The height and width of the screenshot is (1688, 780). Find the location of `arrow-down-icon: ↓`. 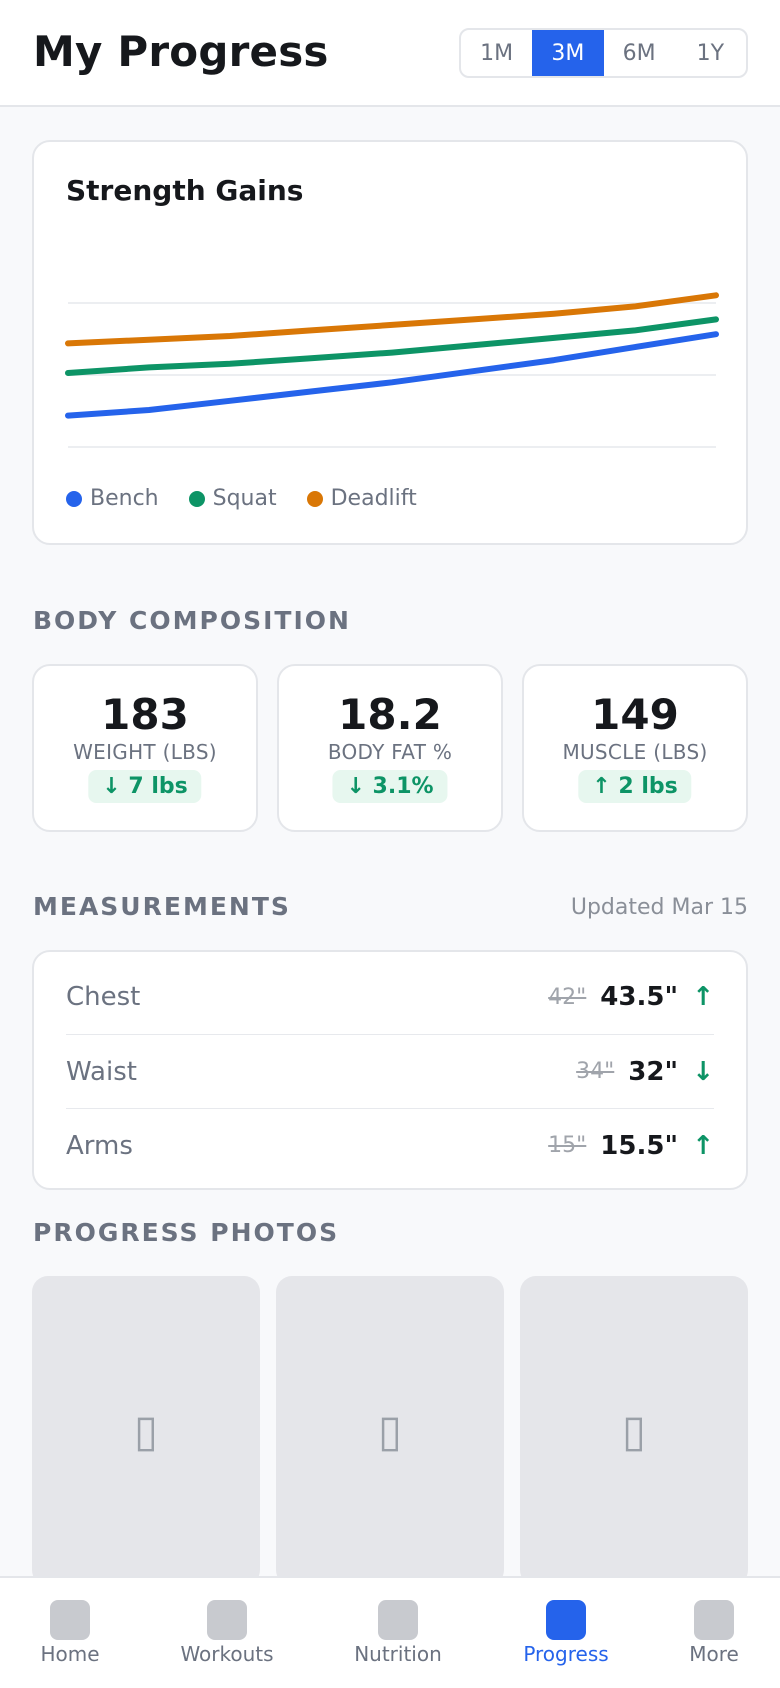

arrow-down-icon: ↓ is located at coordinates (703, 1071).